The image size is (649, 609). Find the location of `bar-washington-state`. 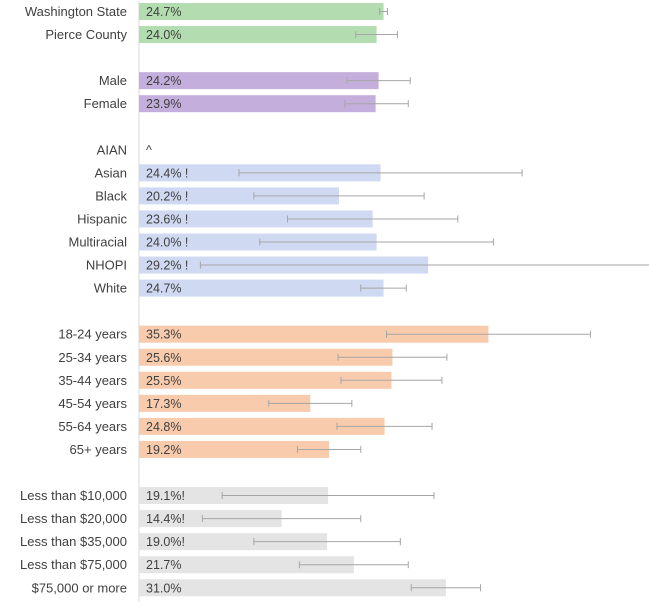

bar-washington-state is located at coordinates (261, 11).